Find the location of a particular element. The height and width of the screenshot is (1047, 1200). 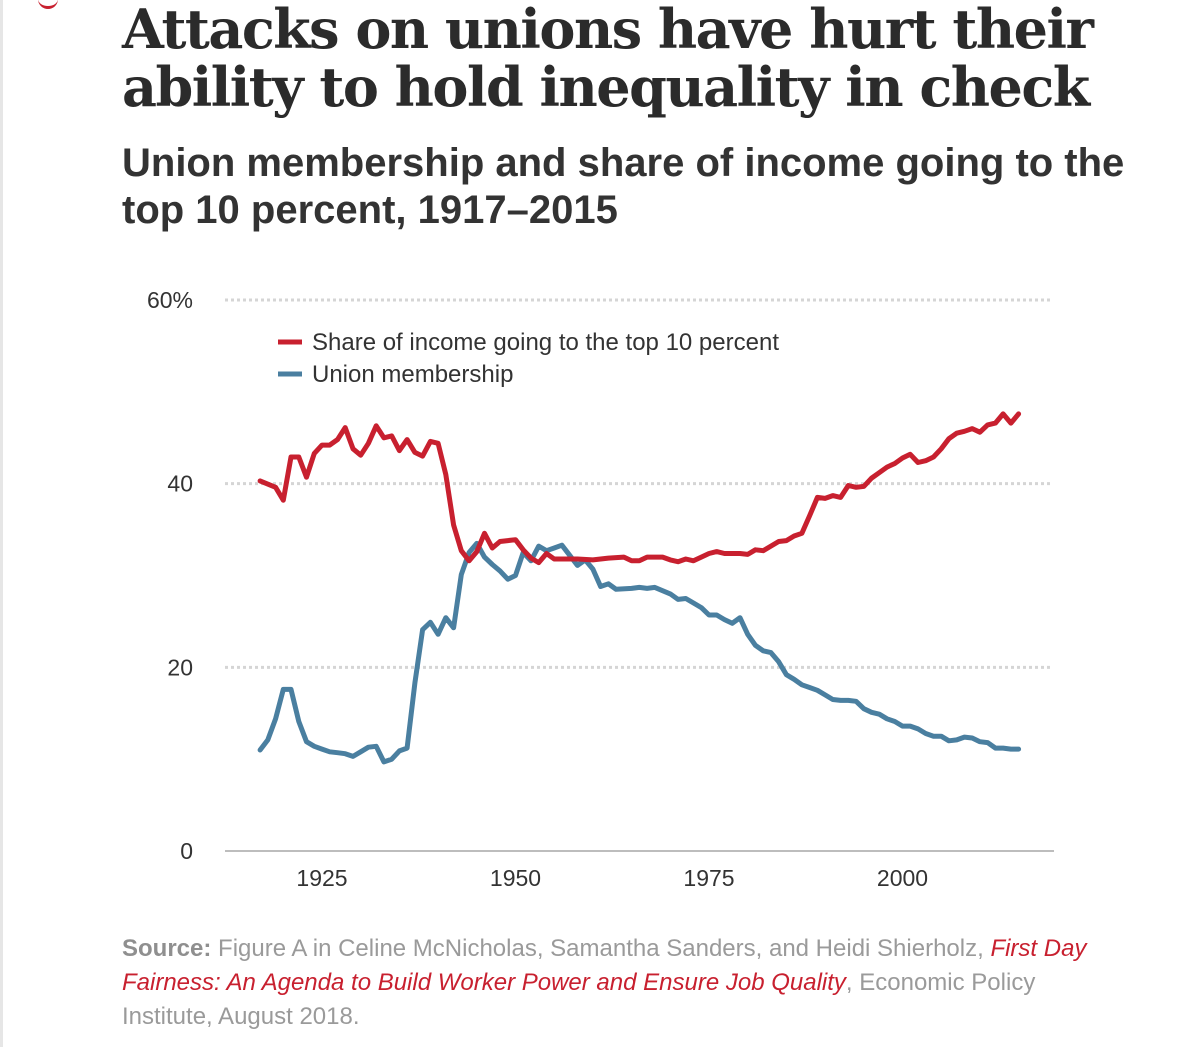

legend-label: Union membership is located at coordinates (412, 374).